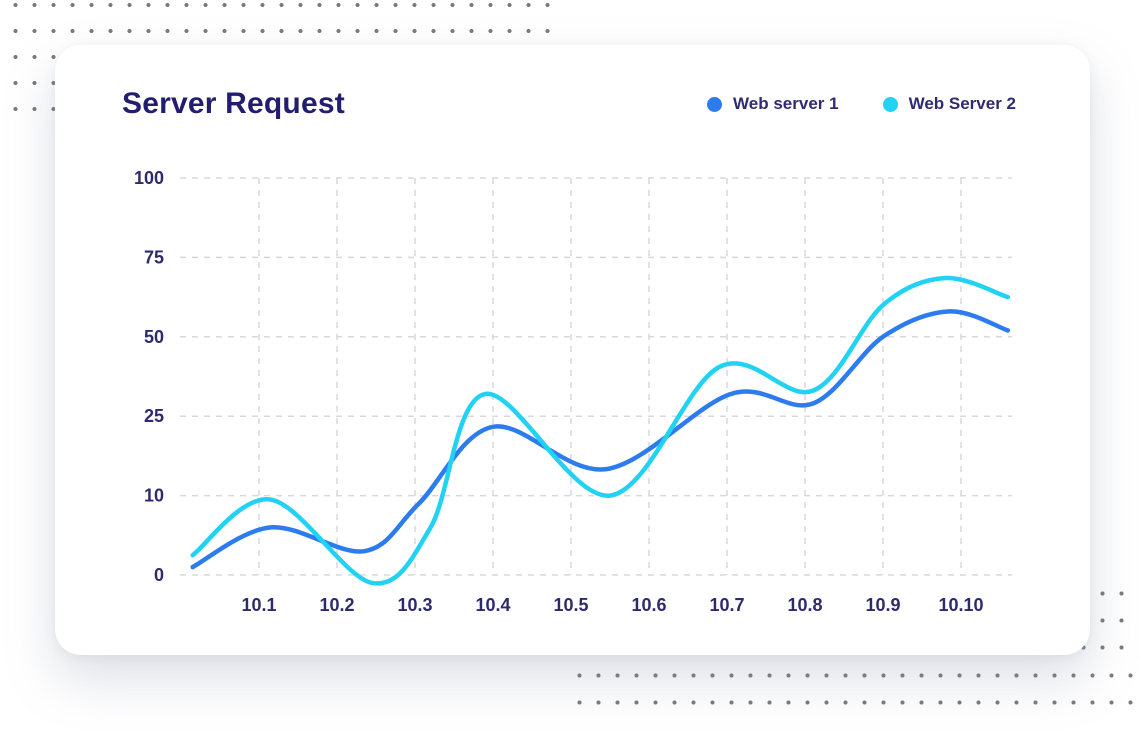 Image resolution: width=1140 pixels, height=733 pixels. I want to click on x-tick-label: 10.5, so click(570, 605).